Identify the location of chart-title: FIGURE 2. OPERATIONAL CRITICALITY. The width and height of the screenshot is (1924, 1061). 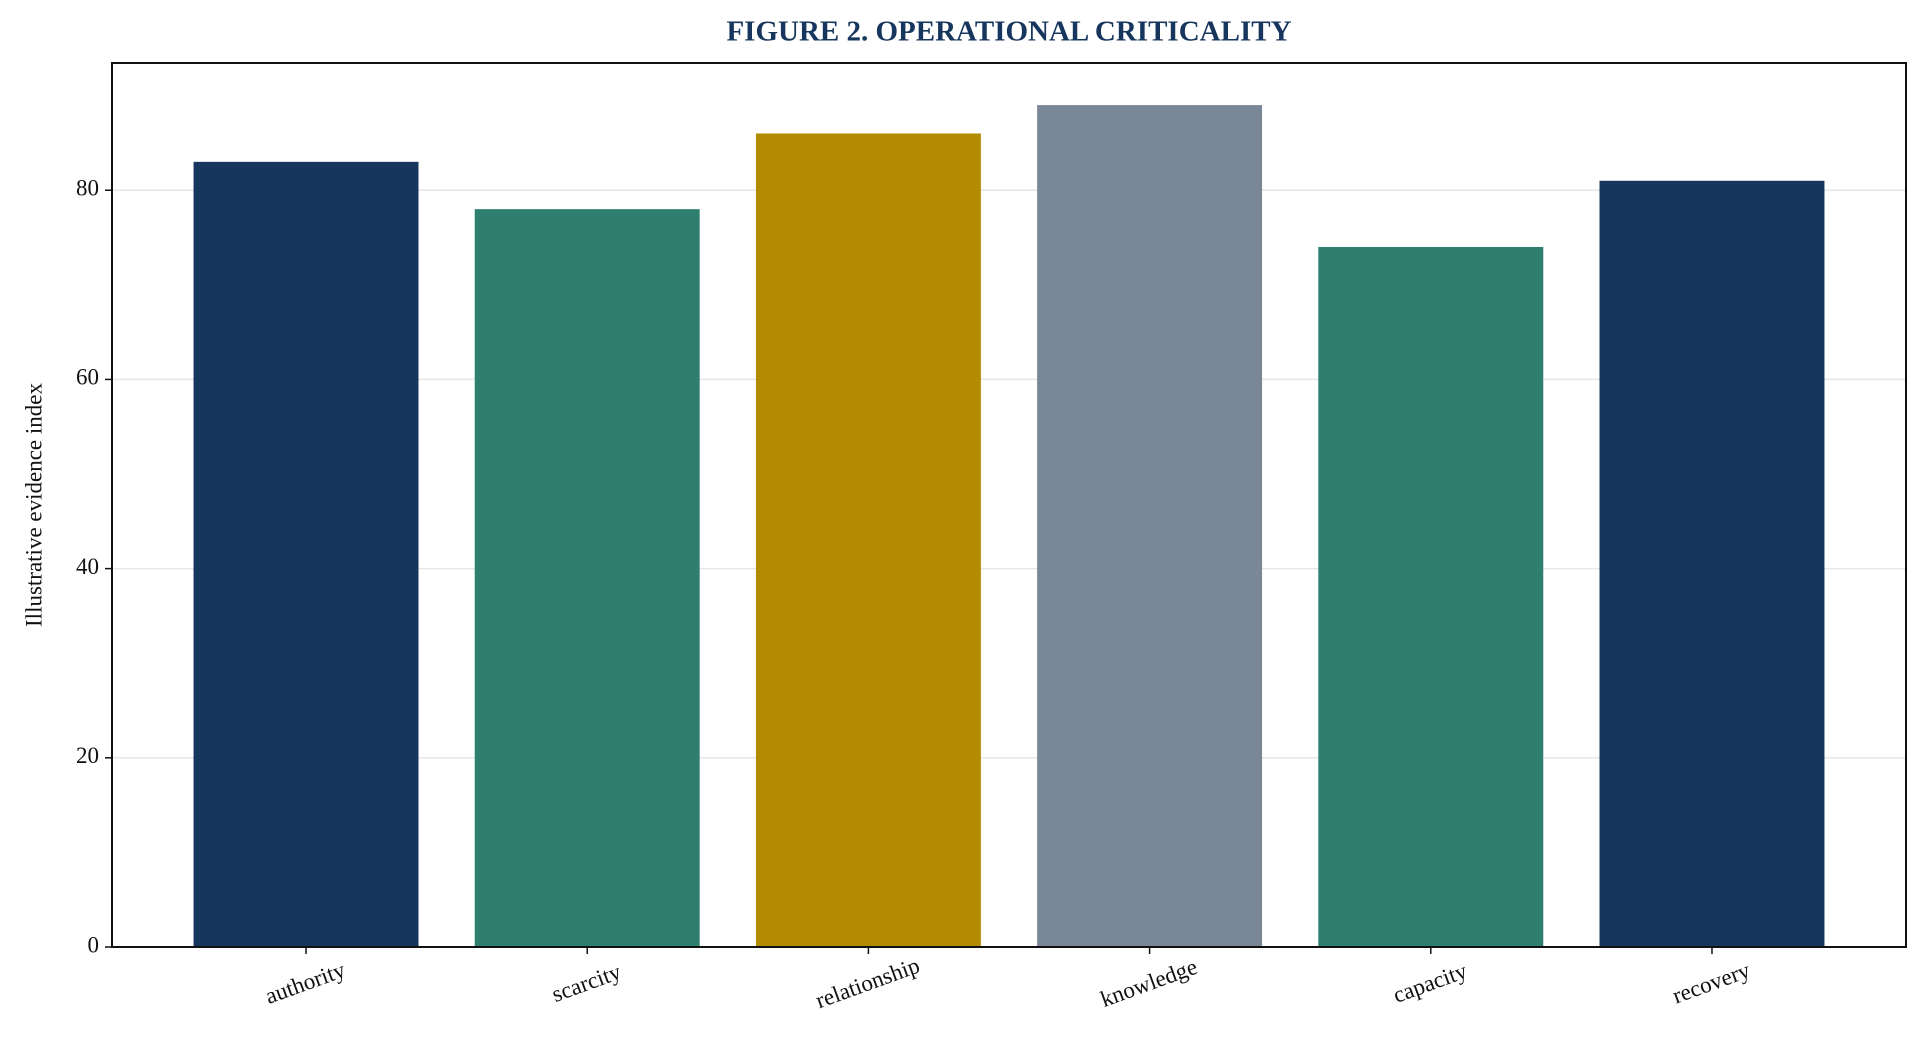
(1008, 32).